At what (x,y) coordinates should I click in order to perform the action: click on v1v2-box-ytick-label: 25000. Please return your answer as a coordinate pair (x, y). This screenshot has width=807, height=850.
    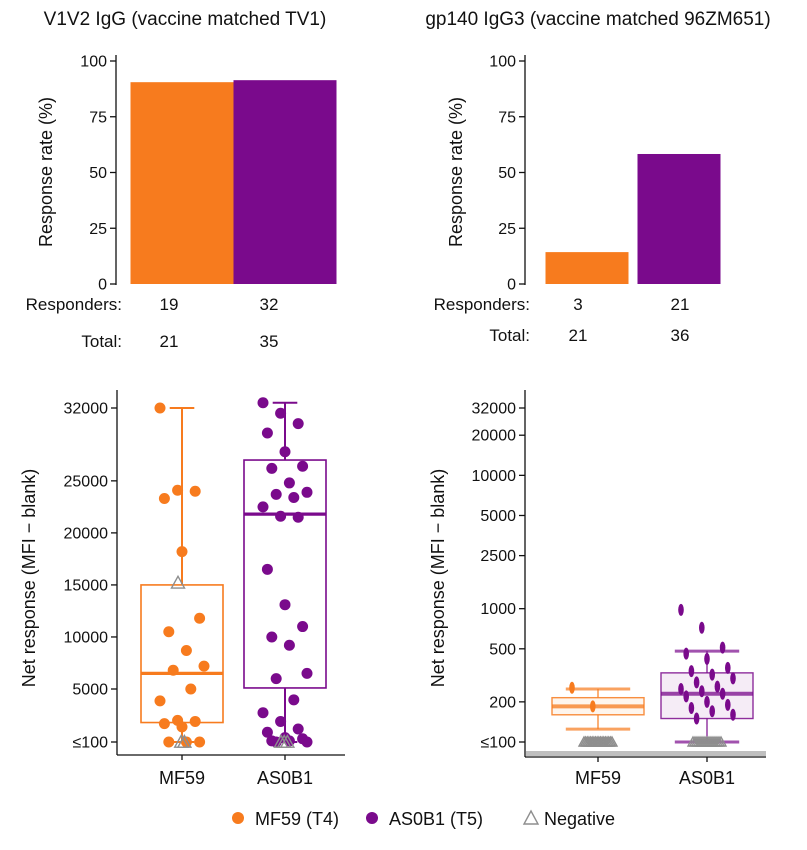
    Looking at the image, I should click on (86, 481).